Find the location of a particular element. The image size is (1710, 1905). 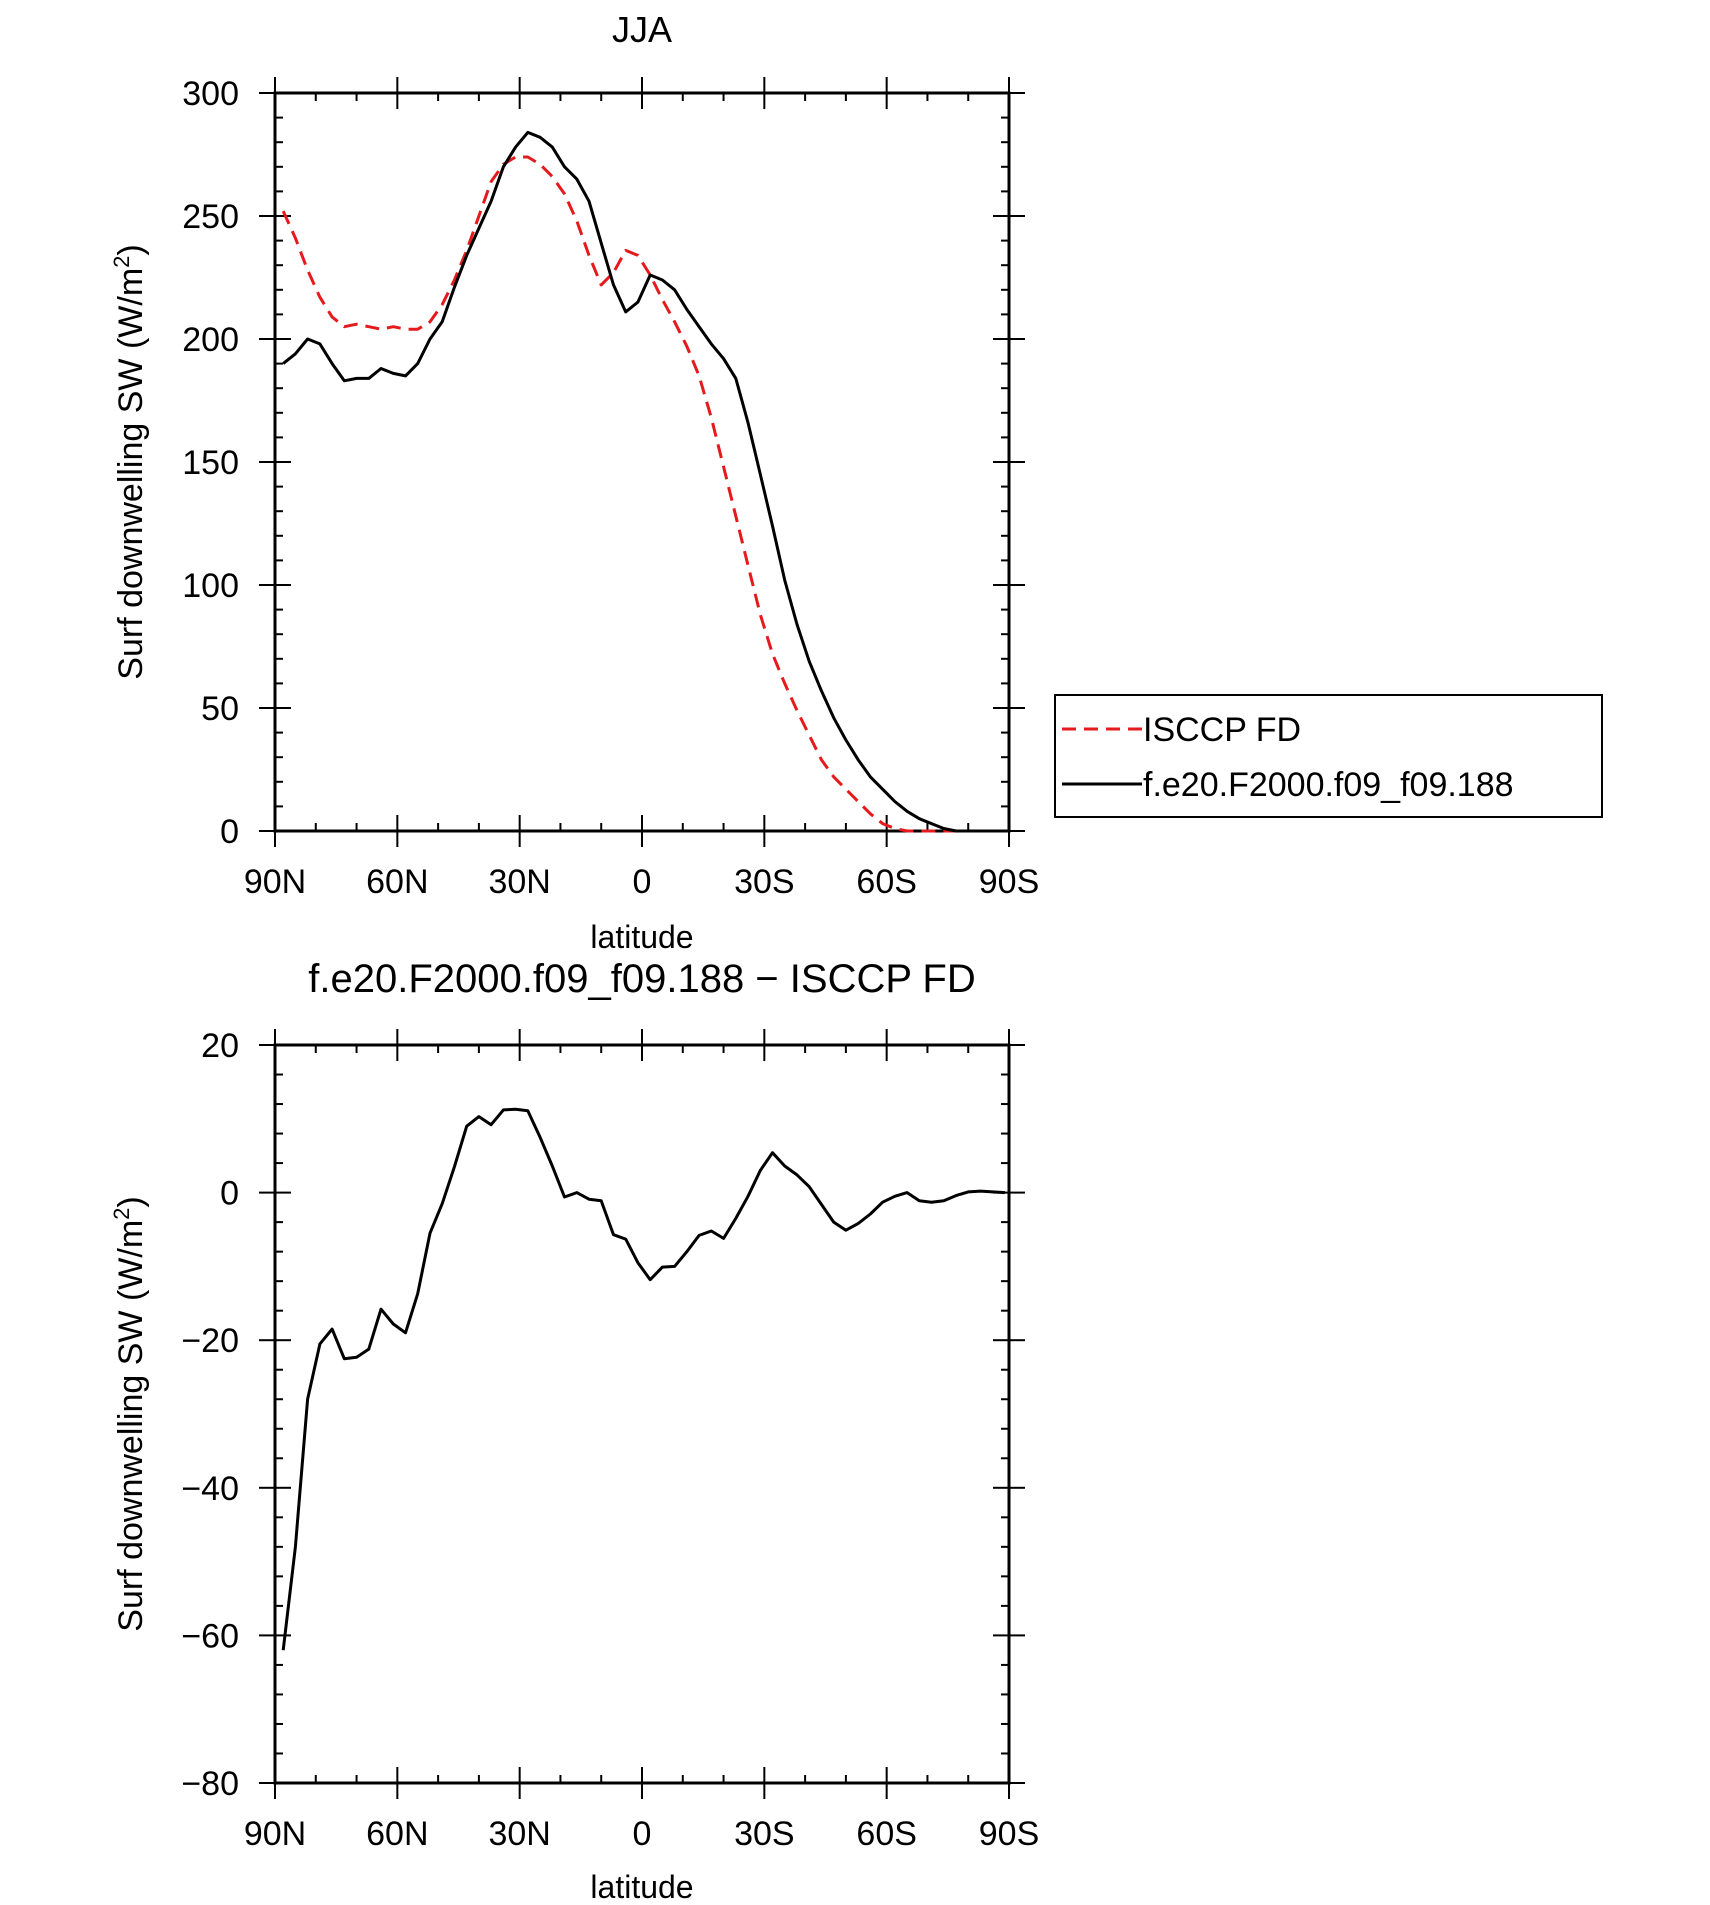

top-x-tick-label: 90S is located at coordinates (1009, 882).